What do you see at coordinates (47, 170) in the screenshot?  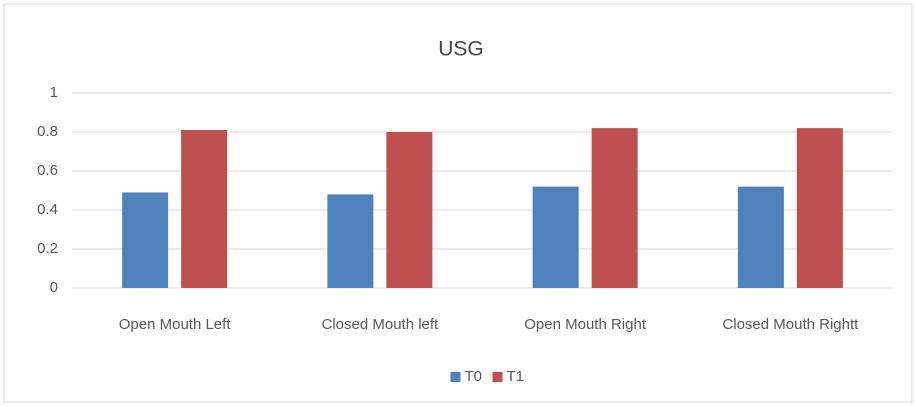 I see `y-tick-label: 0.6` at bounding box center [47, 170].